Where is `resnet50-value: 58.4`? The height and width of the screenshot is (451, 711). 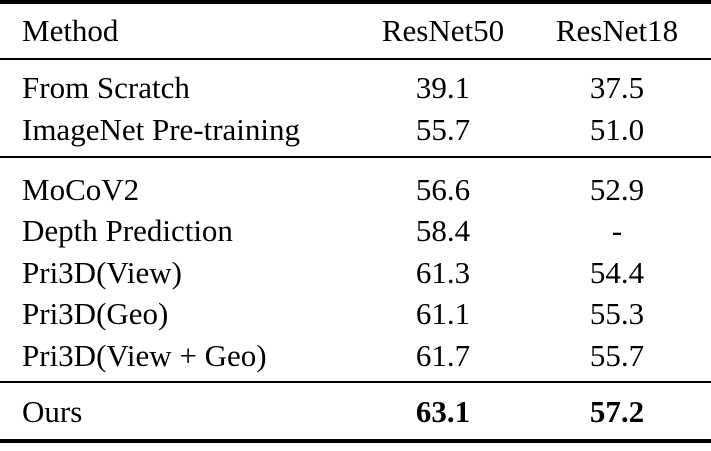 resnet50-value: 58.4 is located at coordinates (443, 231).